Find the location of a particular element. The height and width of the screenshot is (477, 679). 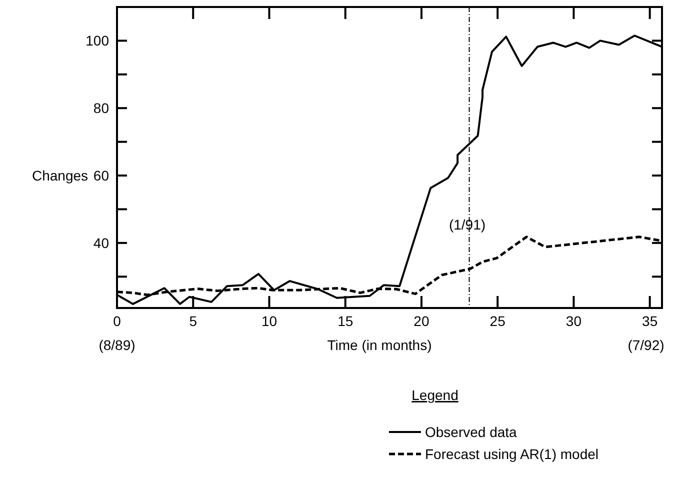

x-tick-label: 10 is located at coordinates (269, 321).